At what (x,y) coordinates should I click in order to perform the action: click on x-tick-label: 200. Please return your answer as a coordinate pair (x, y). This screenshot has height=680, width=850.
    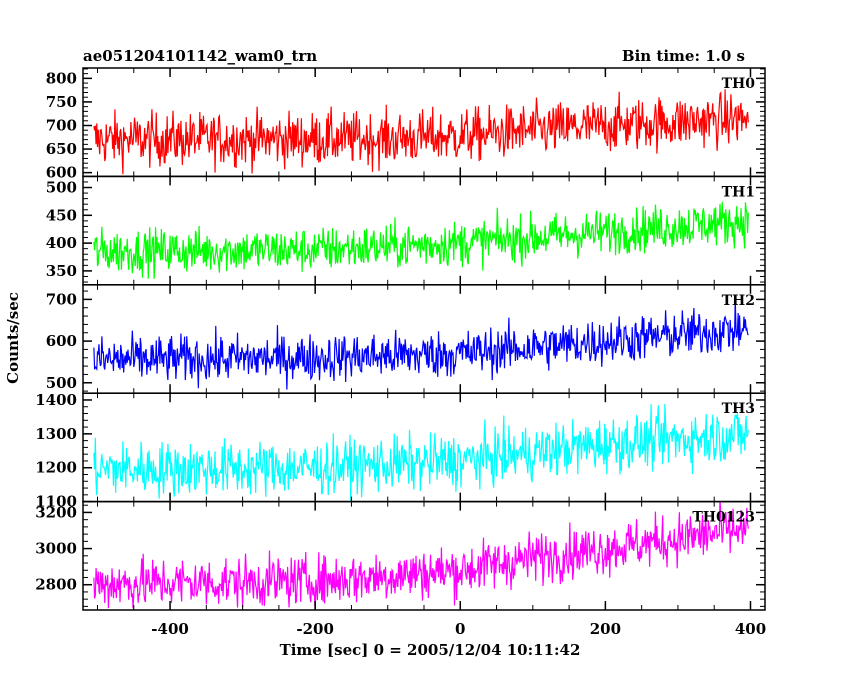
    Looking at the image, I should click on (605, 629).